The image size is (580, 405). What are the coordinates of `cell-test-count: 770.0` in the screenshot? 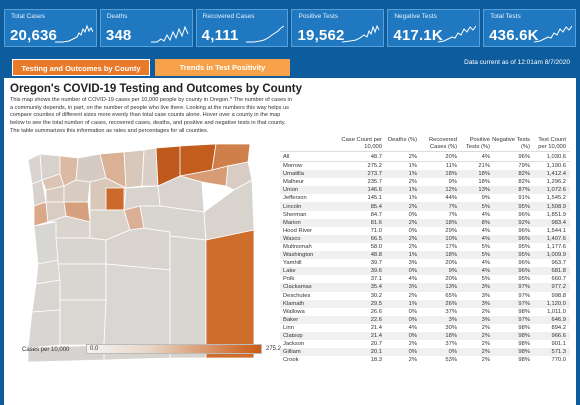 It's located at (558, 360).